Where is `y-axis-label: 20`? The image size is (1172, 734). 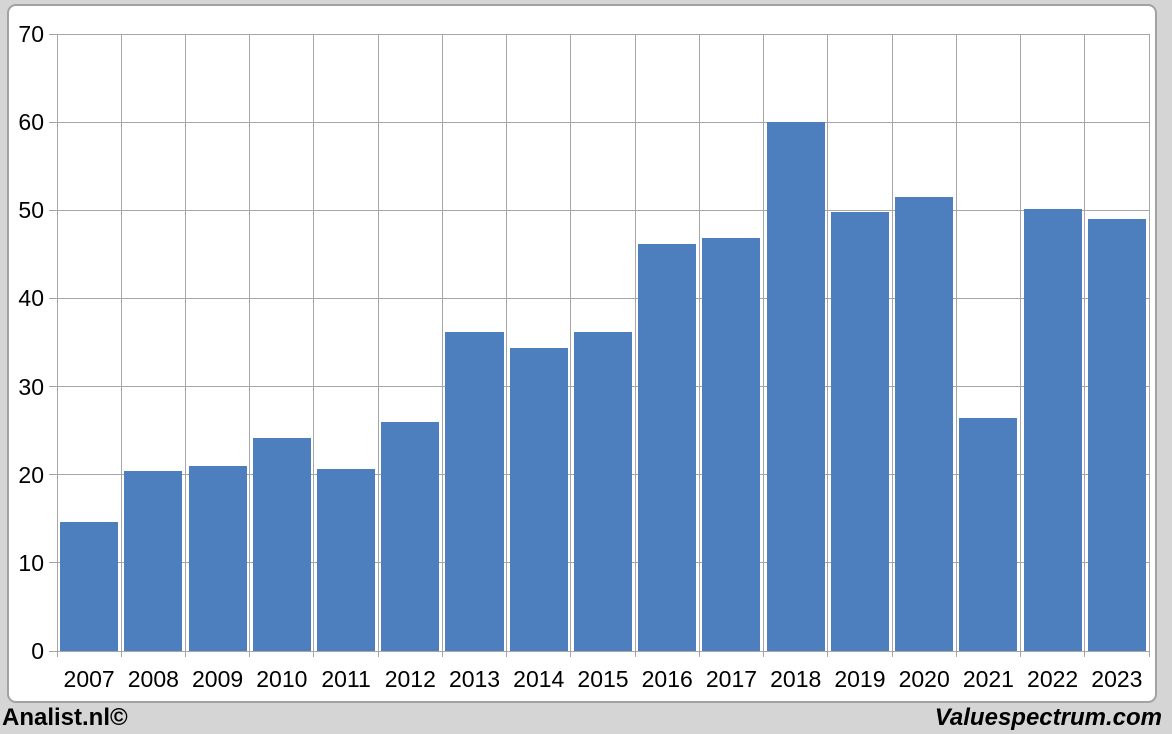
y-axis-label: 20 is located at coordinates (31, 474).